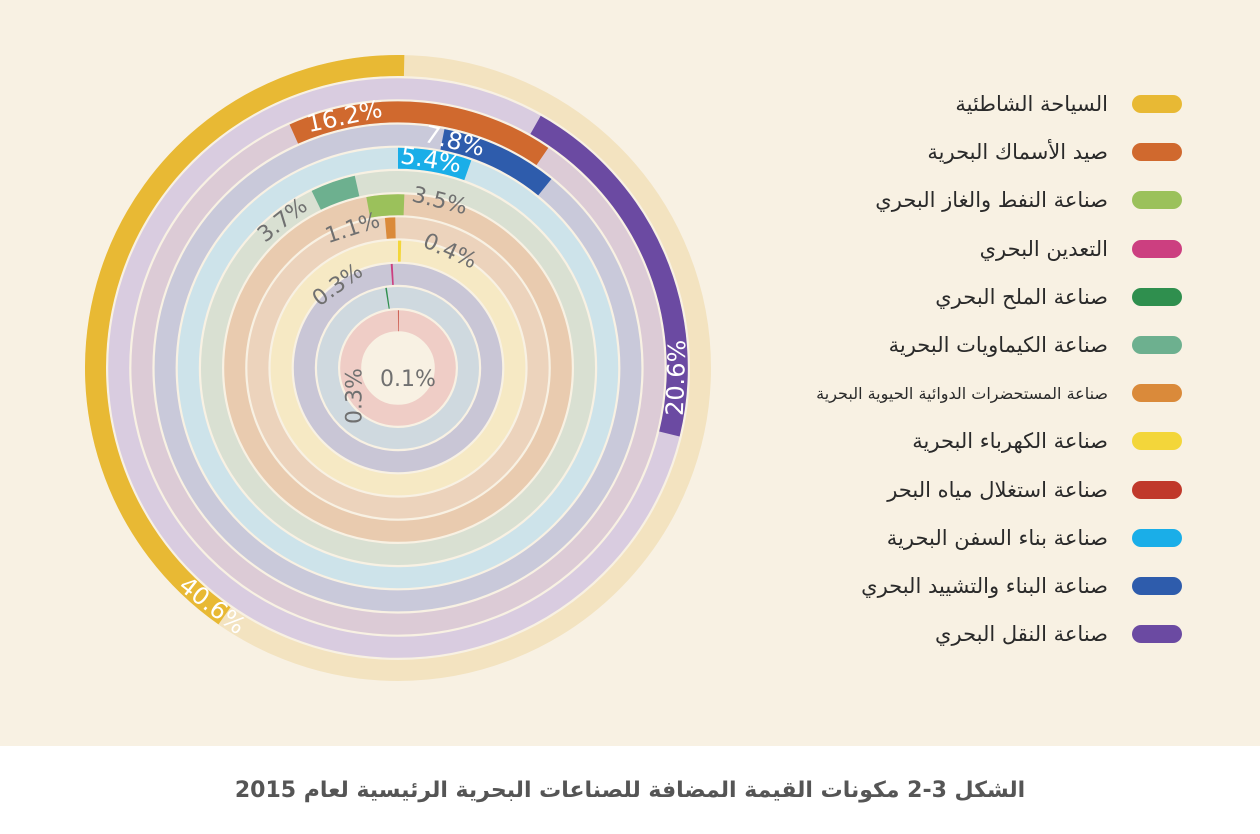  I want to click on data-label: 0.1%, so click(408, 379).